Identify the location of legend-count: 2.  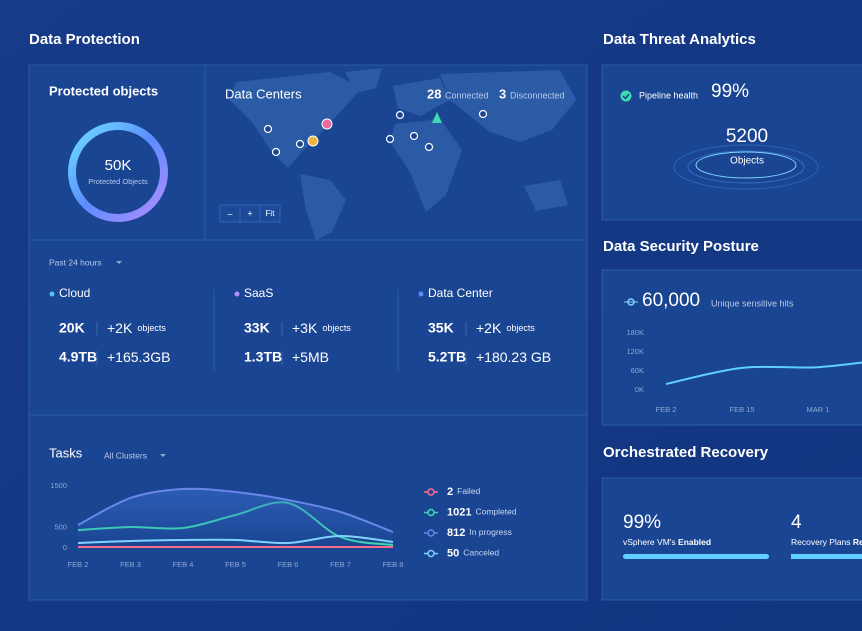
(450, 492).